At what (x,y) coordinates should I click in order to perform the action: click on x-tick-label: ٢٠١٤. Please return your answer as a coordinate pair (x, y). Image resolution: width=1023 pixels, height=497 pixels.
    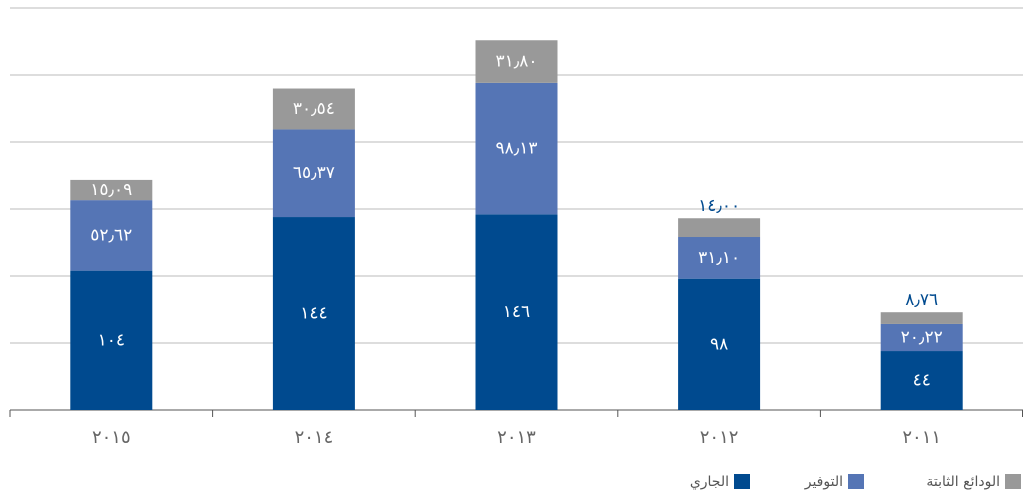
    Looking at the image, I should click on (314, 437).